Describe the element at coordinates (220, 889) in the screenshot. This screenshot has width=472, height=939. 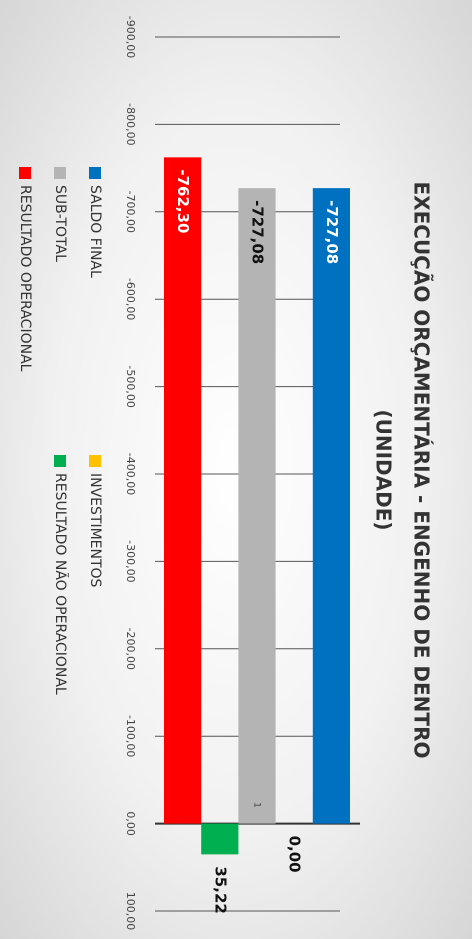
I see `data-label: 35,22` at that location.